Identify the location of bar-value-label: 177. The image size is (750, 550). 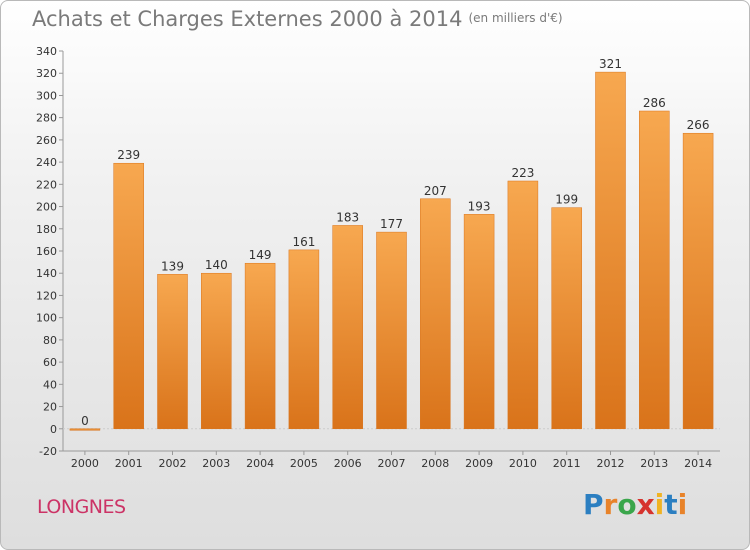
(391, 224).